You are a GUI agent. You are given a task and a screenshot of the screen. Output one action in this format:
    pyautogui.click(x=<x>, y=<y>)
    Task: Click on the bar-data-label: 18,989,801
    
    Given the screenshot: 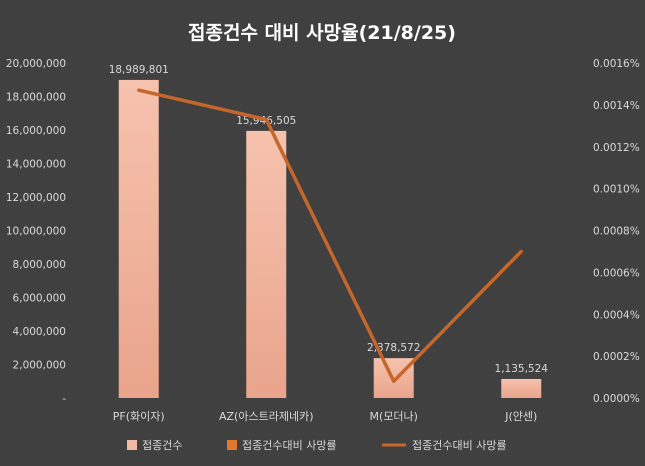 What is the action you would take?
    pyautogui.click(x=139, y=70)
    